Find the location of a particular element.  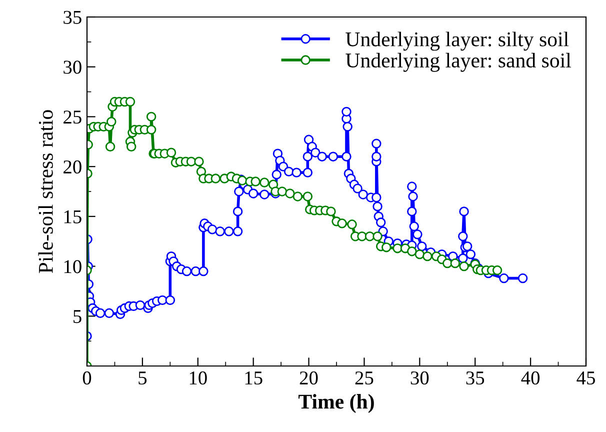

legend-label: Underlying layer: sand soil is located at coordinates (458, 62).